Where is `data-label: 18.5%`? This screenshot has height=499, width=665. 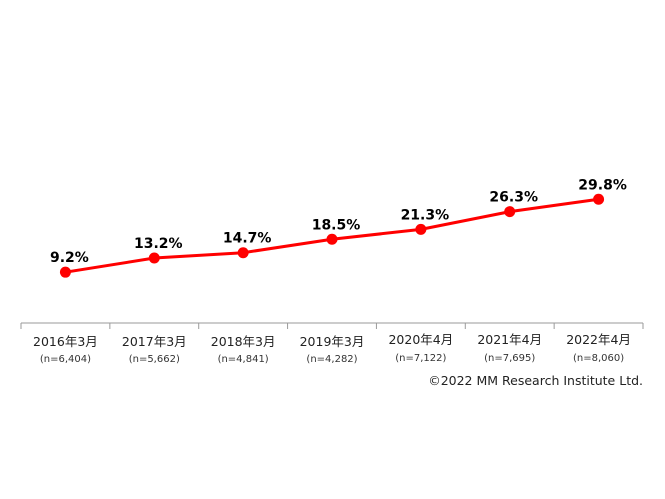
data-label: 18.5% is located at coordinates (336, 225).